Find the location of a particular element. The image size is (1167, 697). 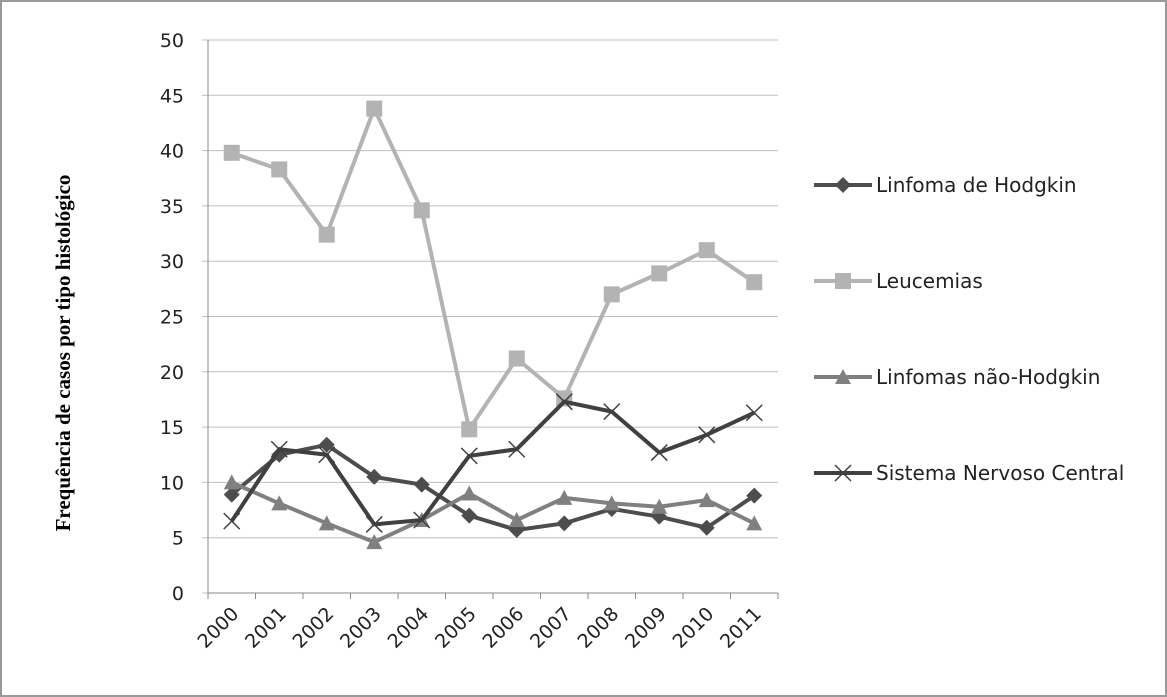

y-tick-label: 45 is located at coordinates (172, 96).